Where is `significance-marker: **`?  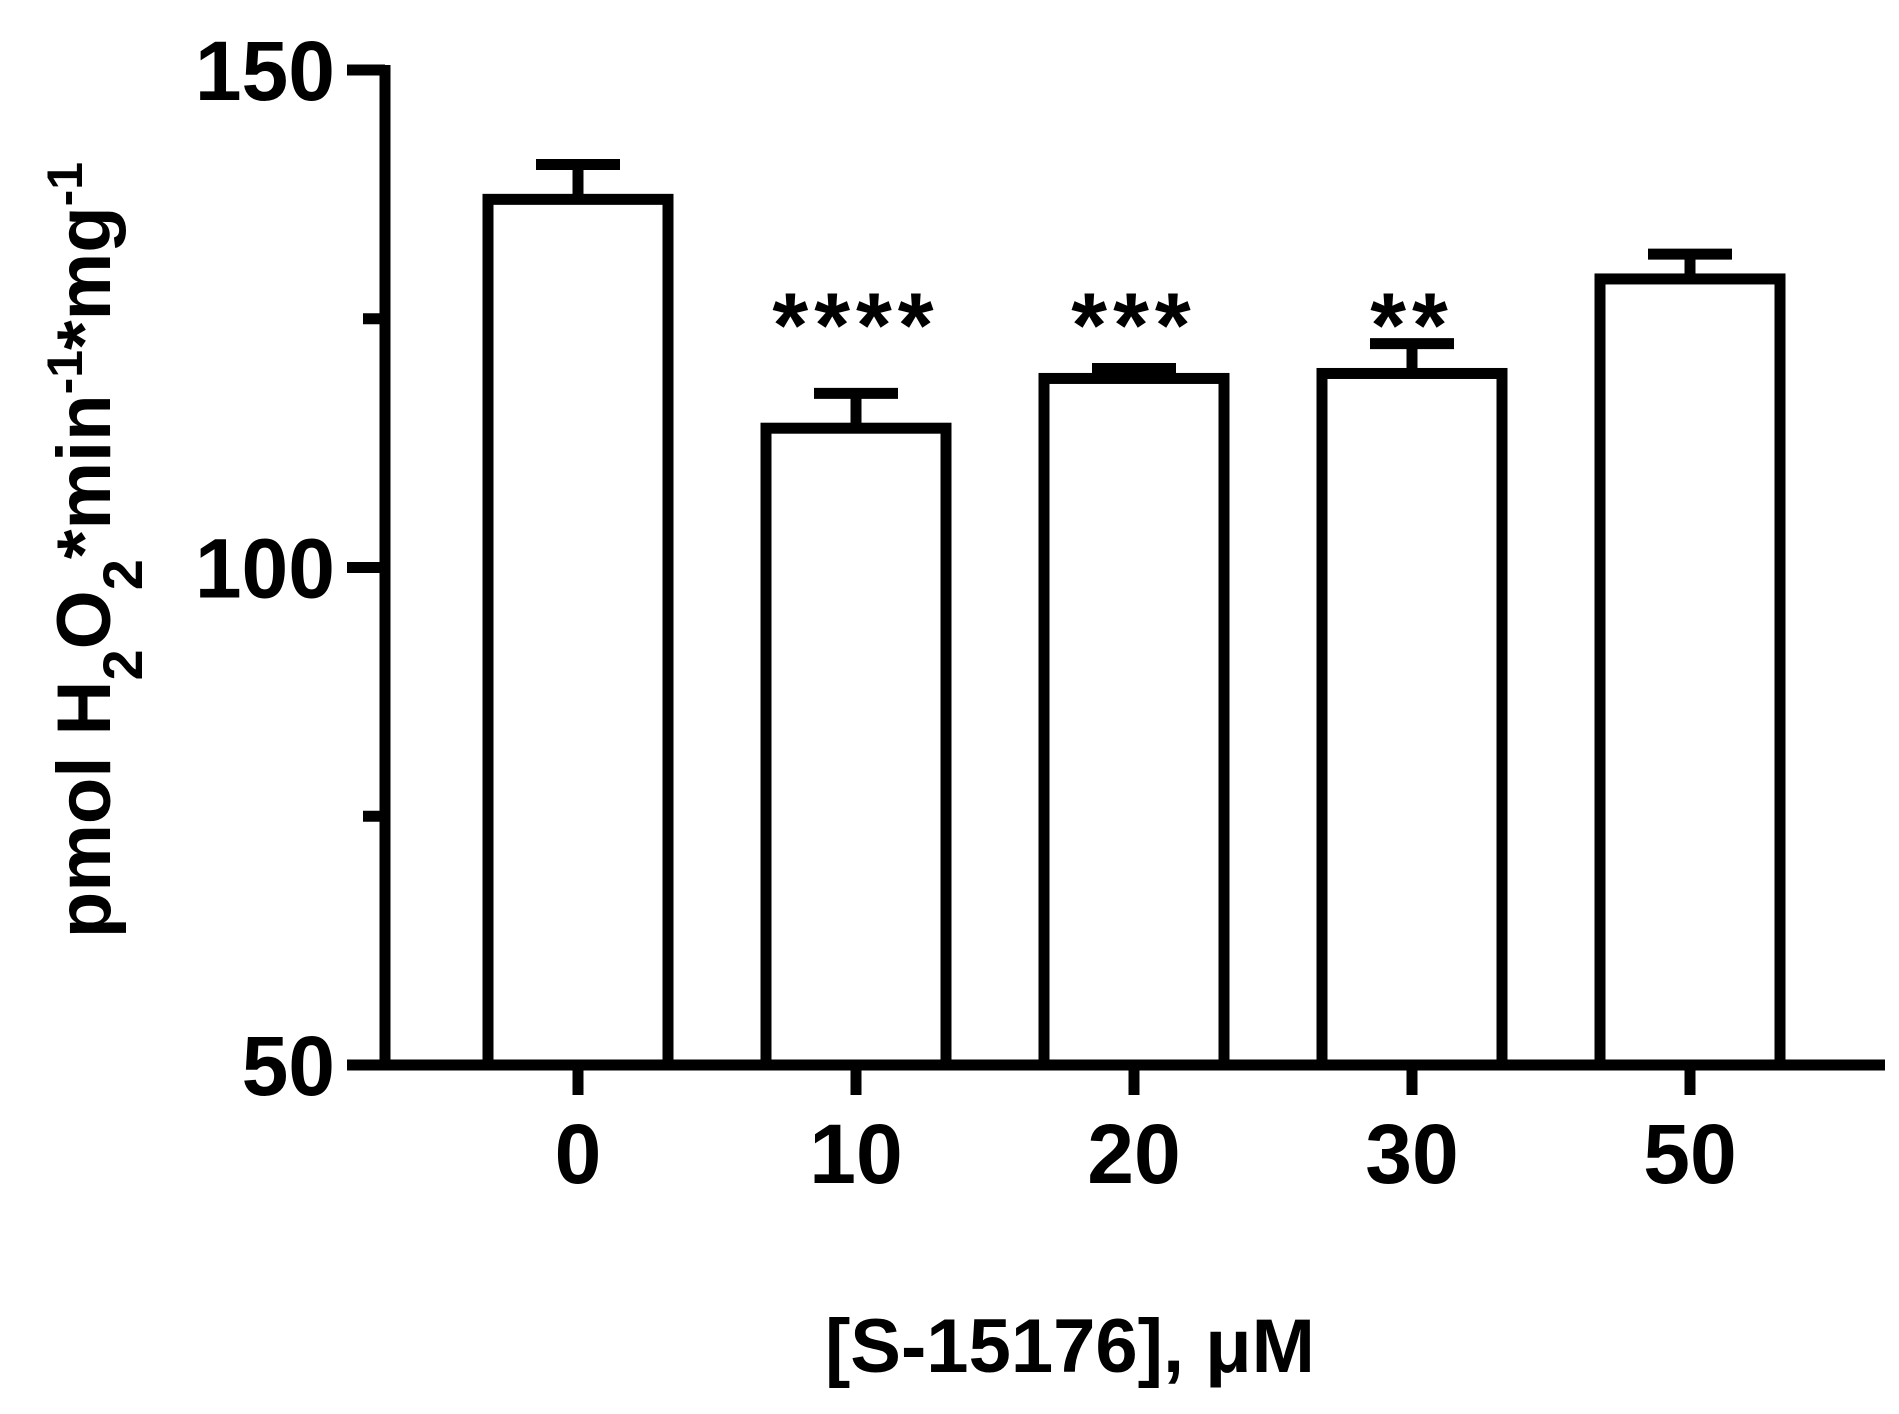
significance-marker: ** is located at coordinates (1412, 326).